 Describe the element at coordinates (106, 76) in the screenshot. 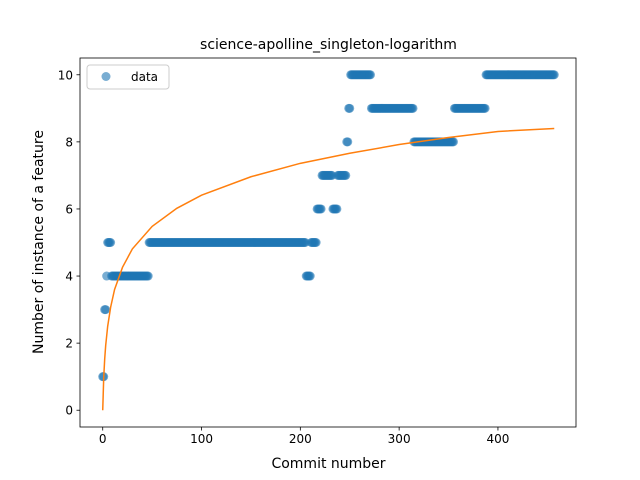

I see `legend-marker` at that location.